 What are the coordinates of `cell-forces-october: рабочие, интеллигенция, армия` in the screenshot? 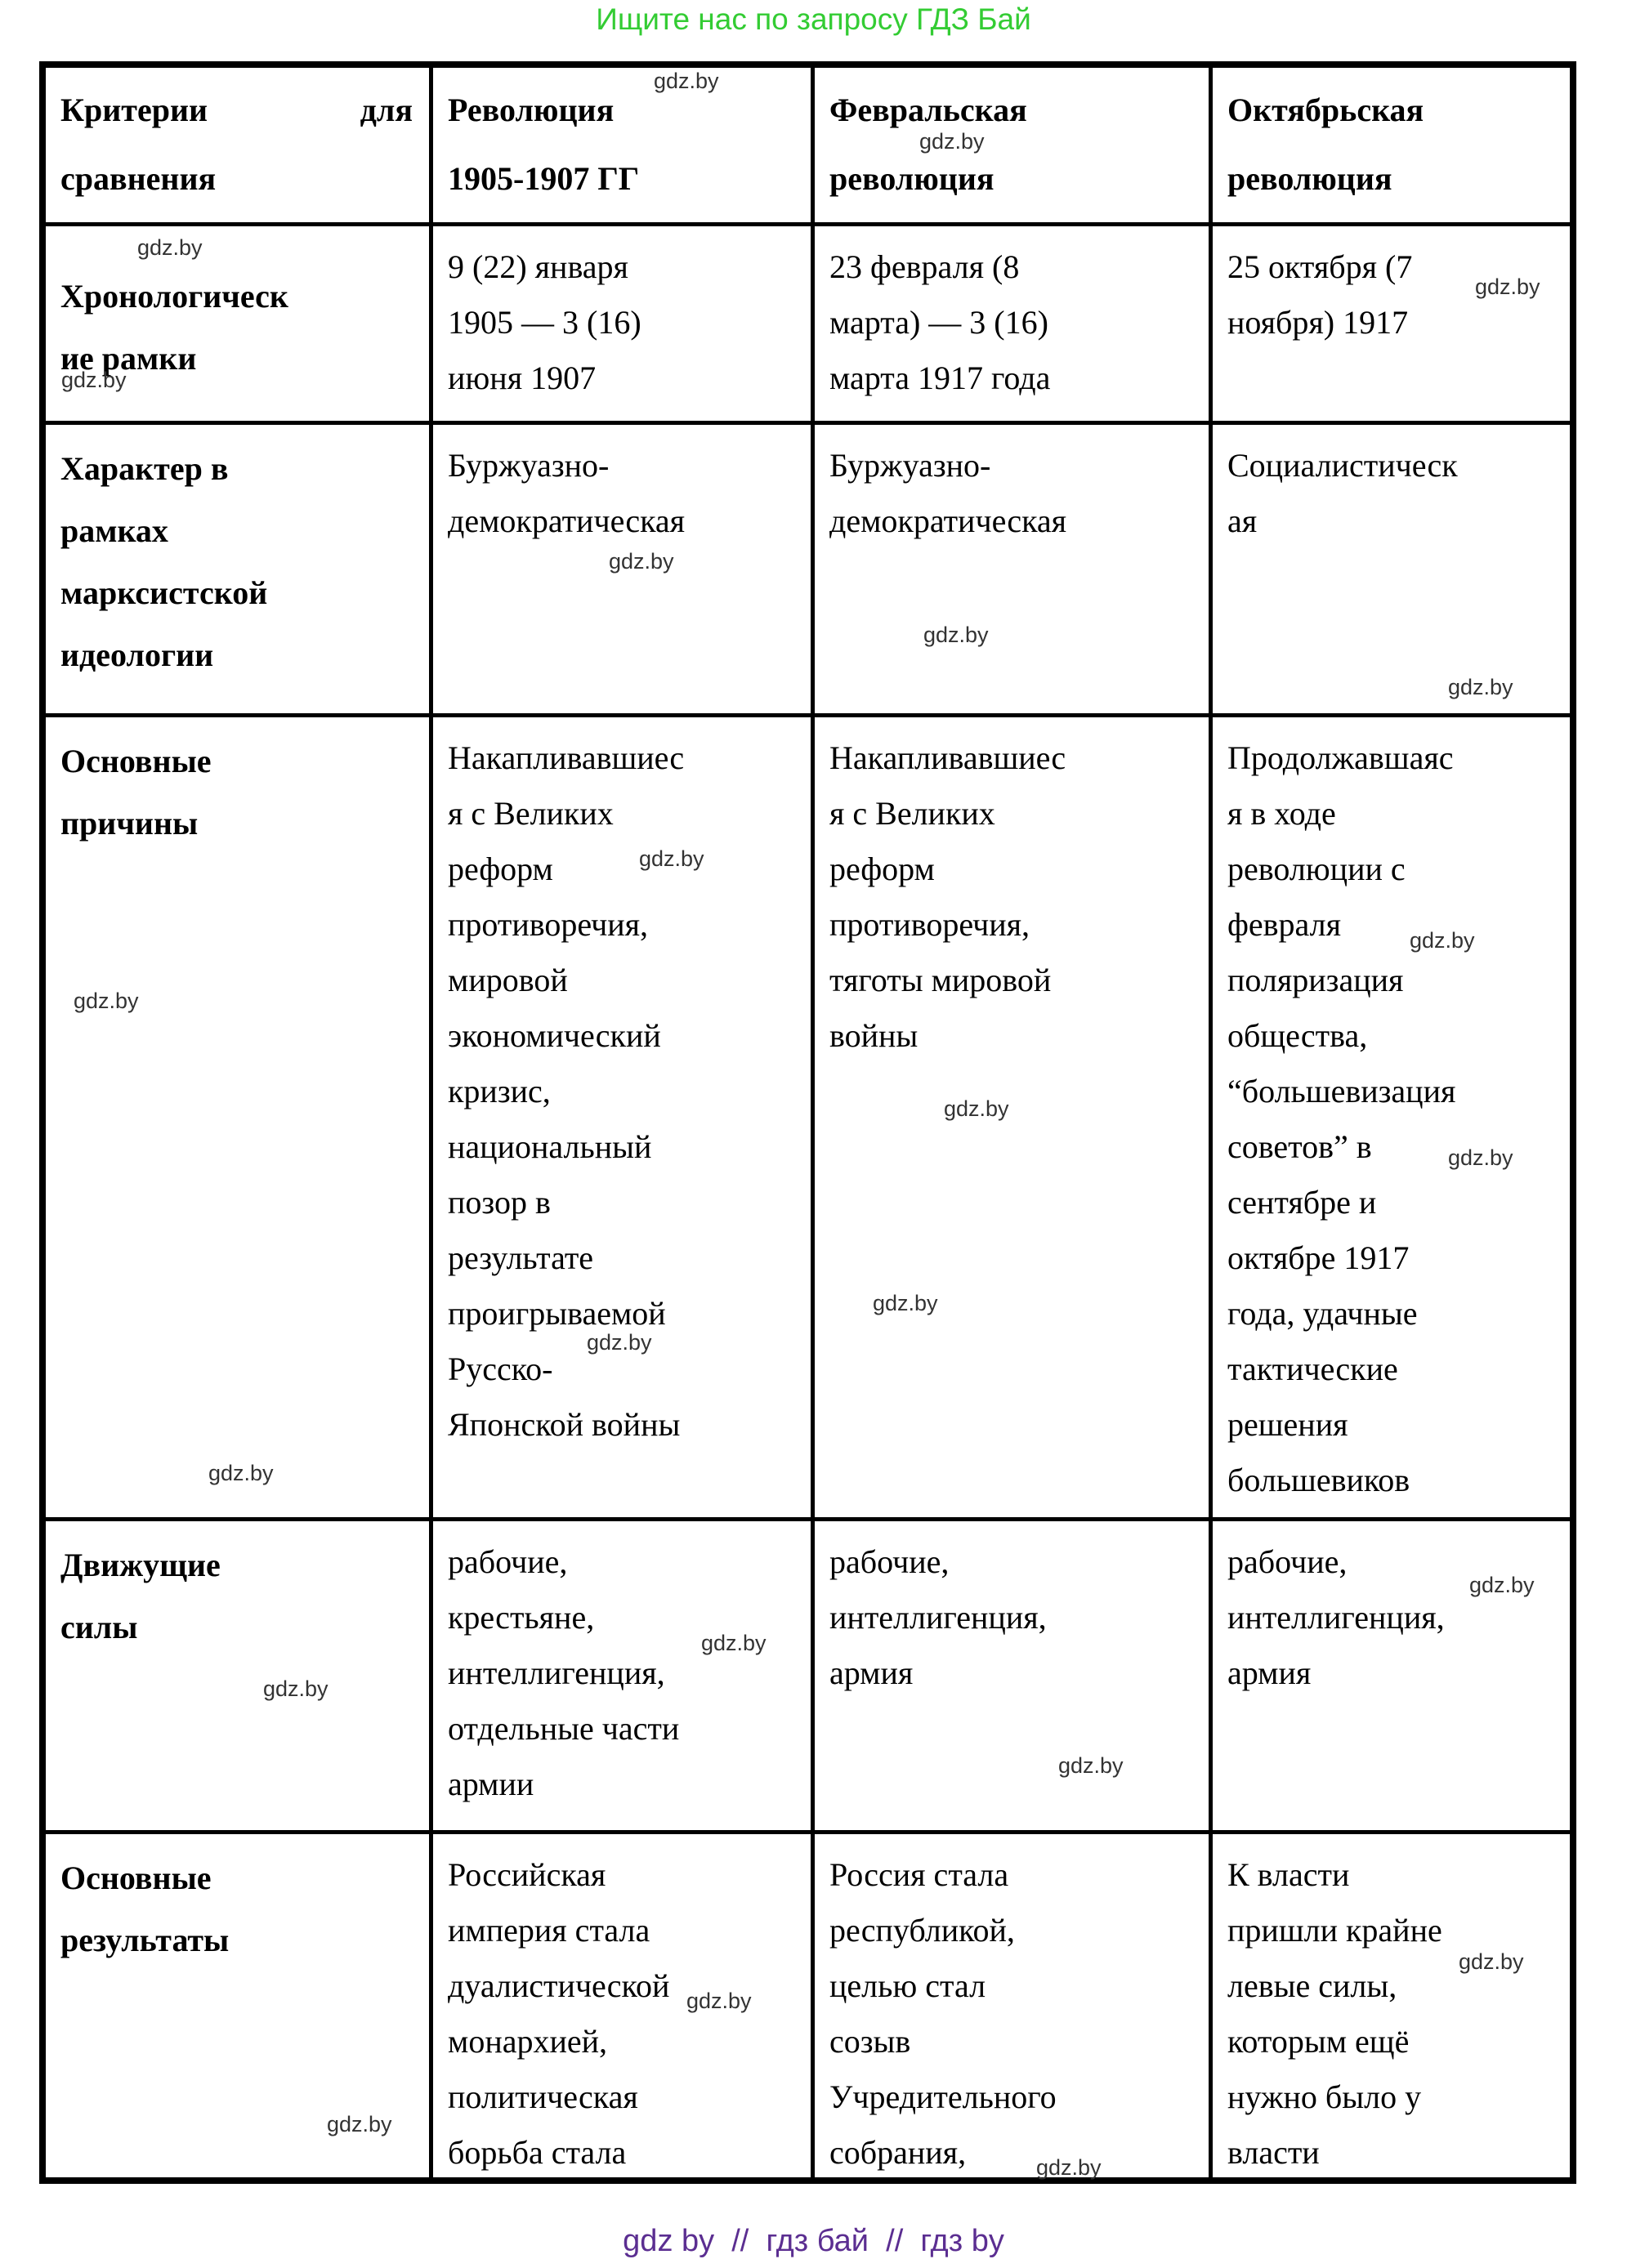 It's located at (1391, 1677).